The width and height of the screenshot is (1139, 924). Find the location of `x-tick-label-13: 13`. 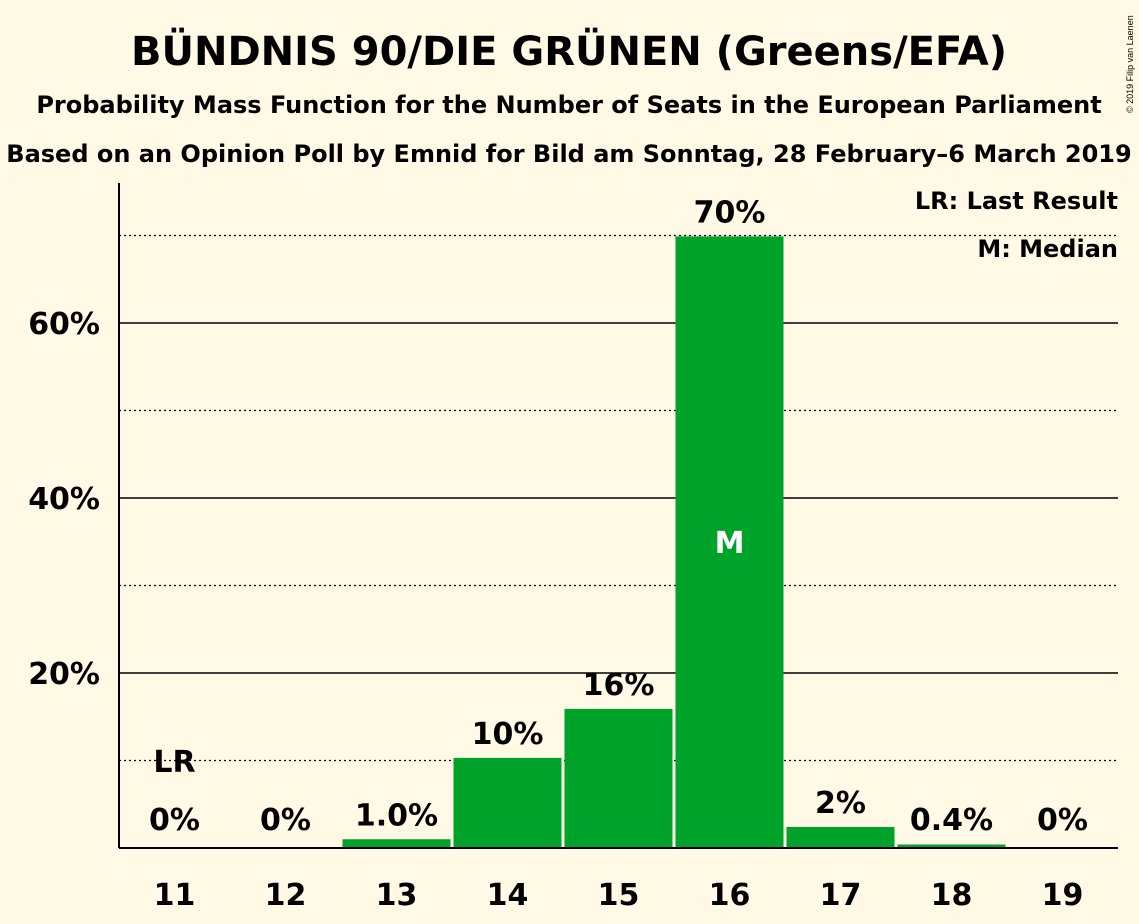

x-tick-label-13: 13 is located at coordinates (397, 895).